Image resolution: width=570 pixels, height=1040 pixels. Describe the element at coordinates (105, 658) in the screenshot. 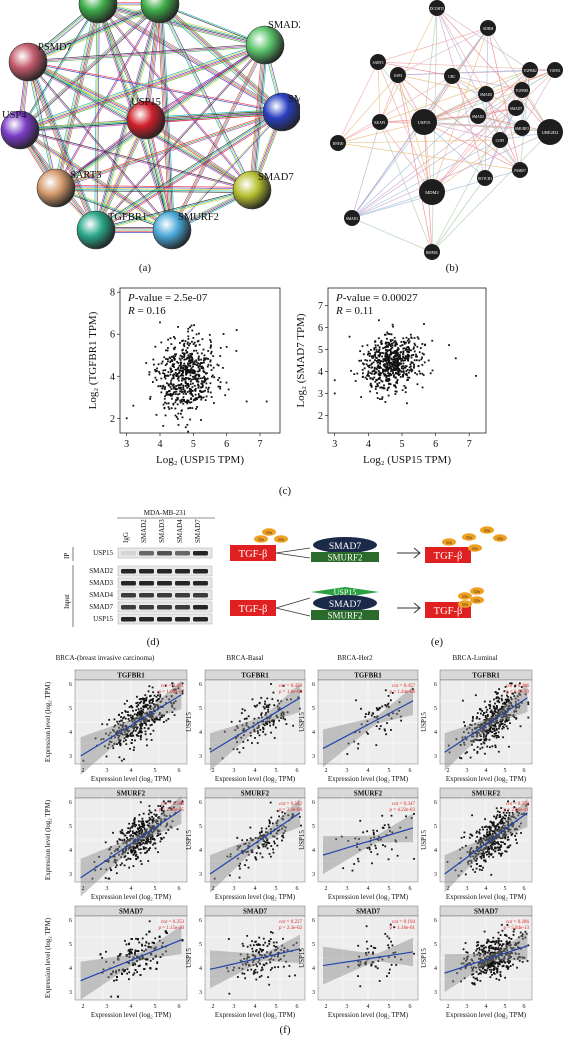

I see `column-title: BRCA-(breast invasive carcinoma)` at that location.